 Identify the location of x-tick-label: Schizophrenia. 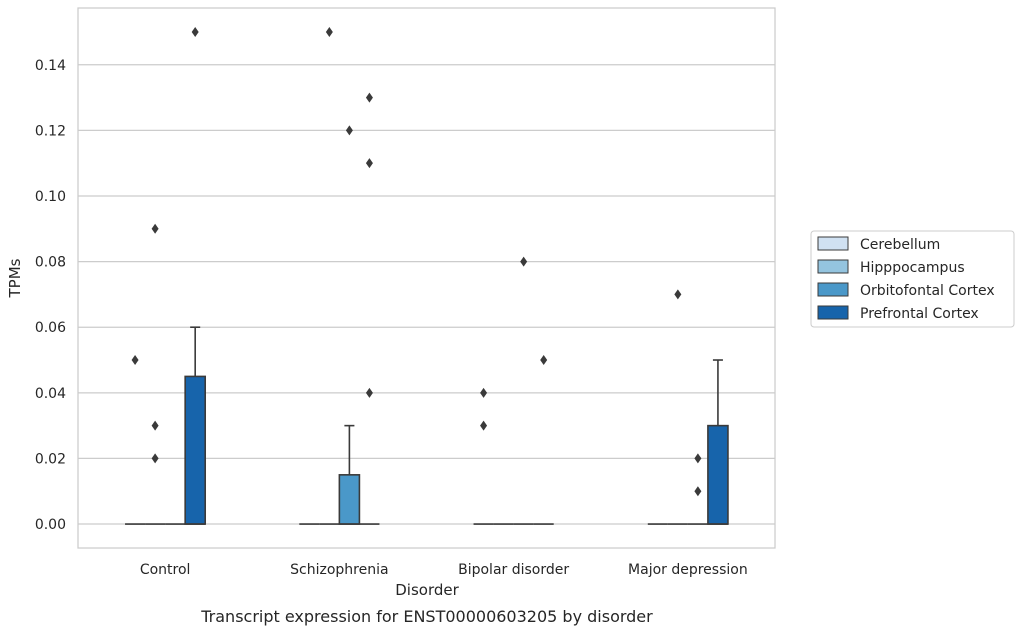
(339, 570).